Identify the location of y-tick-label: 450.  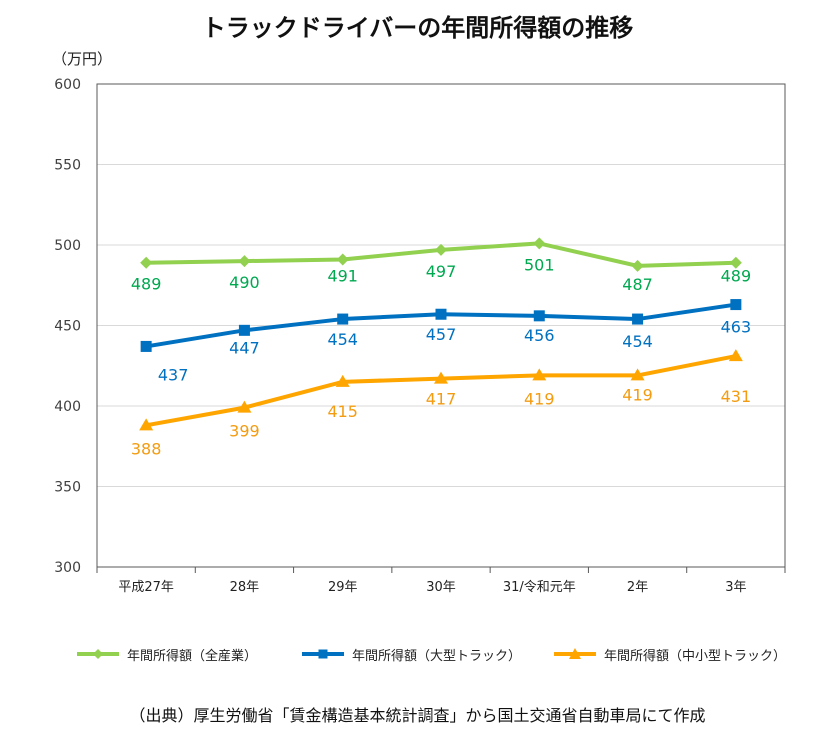
(67, 327).